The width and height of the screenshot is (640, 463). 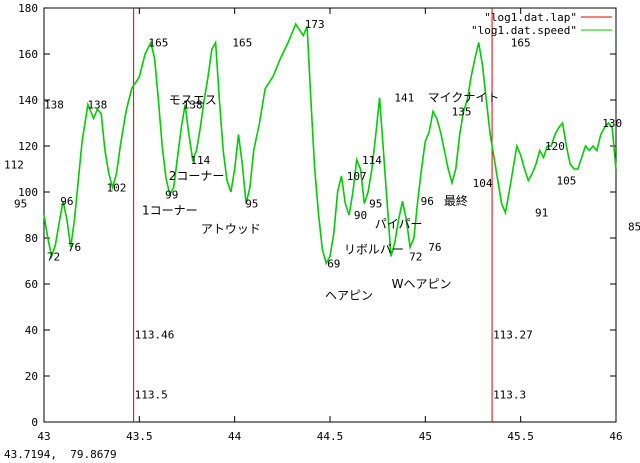 What do you see at coordinates (315, 24) in the screenshot?
I see `peak-value-label: 173` at bounding box center [315, 24].